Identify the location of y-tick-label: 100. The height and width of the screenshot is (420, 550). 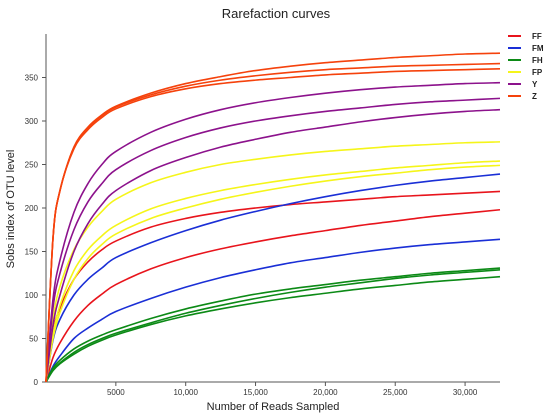
(32, 295).